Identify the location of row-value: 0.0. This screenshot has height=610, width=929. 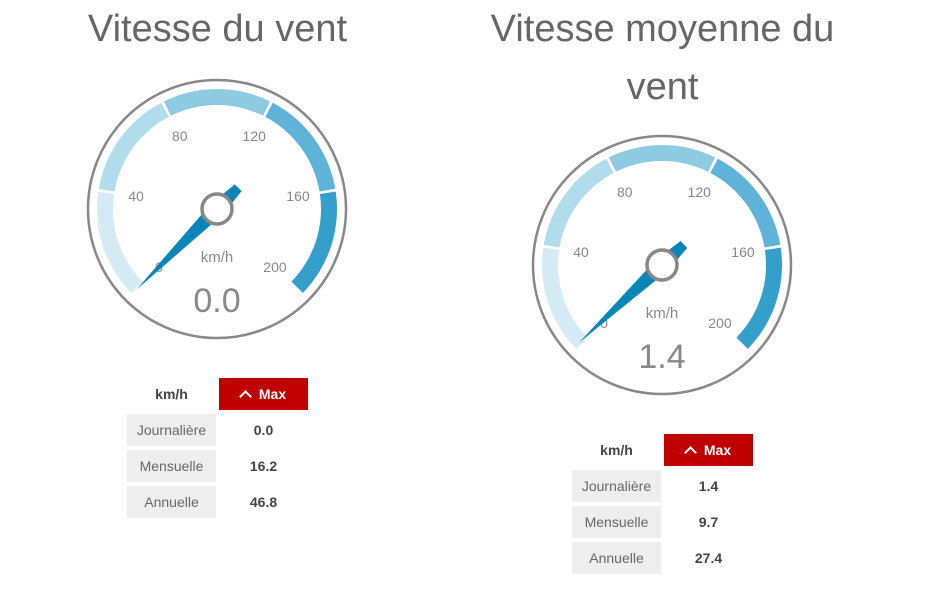
(263, 430).